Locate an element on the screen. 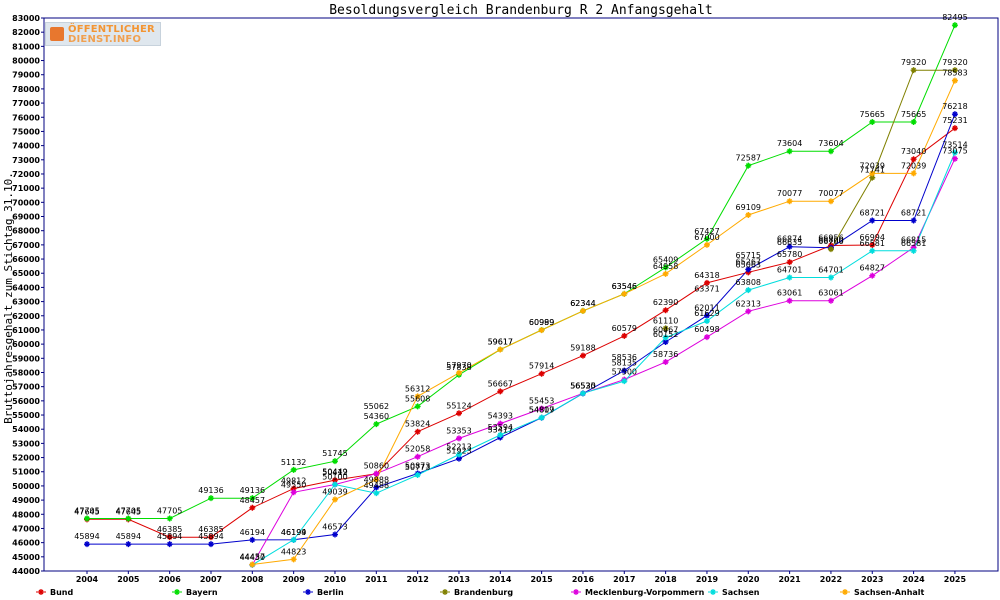 The height and width of the screenshot is (600, 1000). x-tick-label: 2017 is located at coordinates (624, 579).